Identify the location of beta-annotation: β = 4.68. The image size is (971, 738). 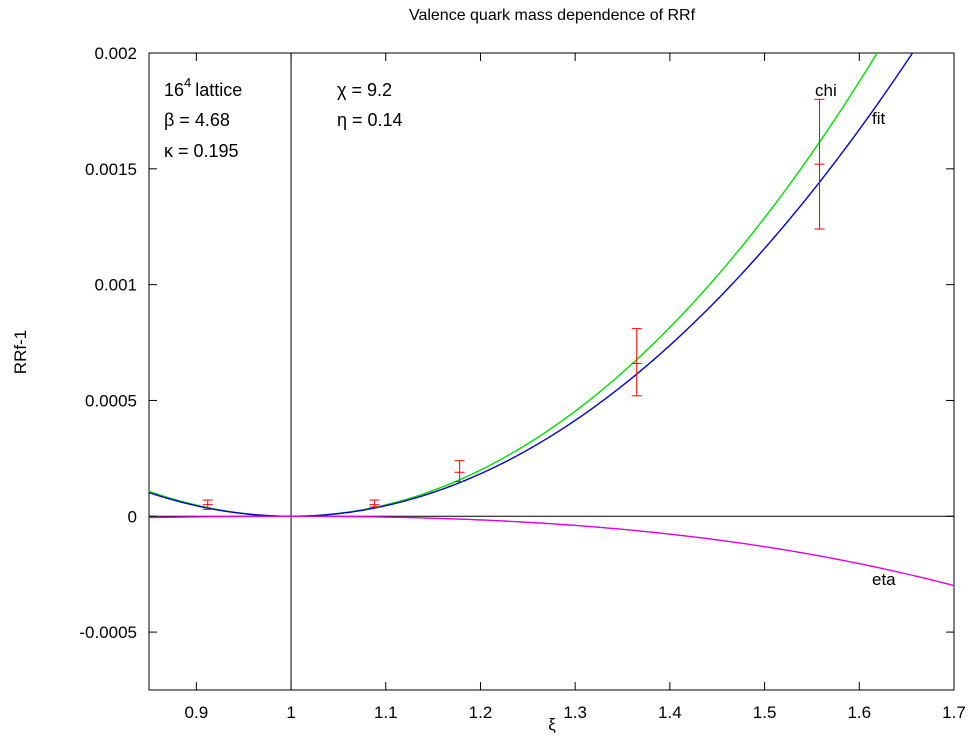
(197, 120).